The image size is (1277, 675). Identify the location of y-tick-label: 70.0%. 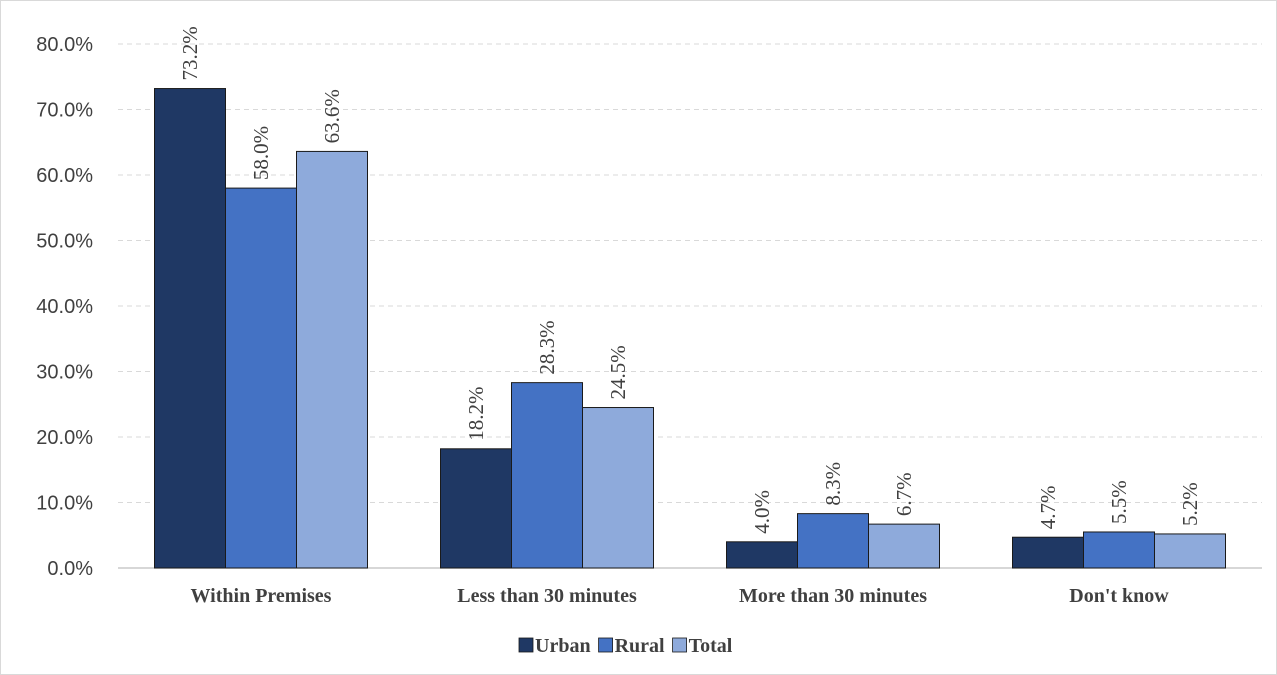
(64, 111).